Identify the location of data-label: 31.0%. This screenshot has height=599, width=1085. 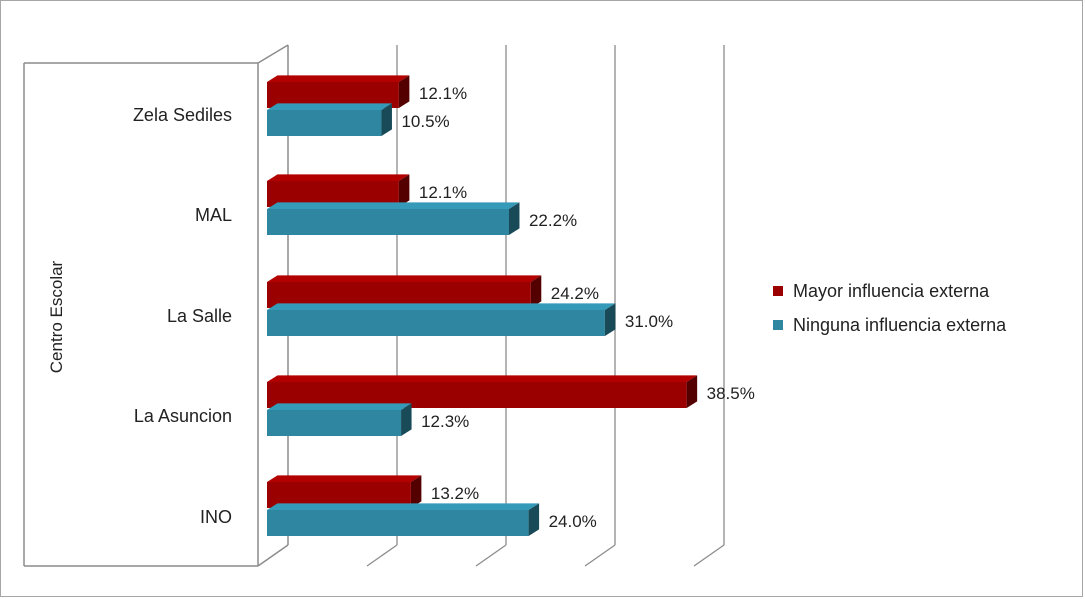
(649, 321).